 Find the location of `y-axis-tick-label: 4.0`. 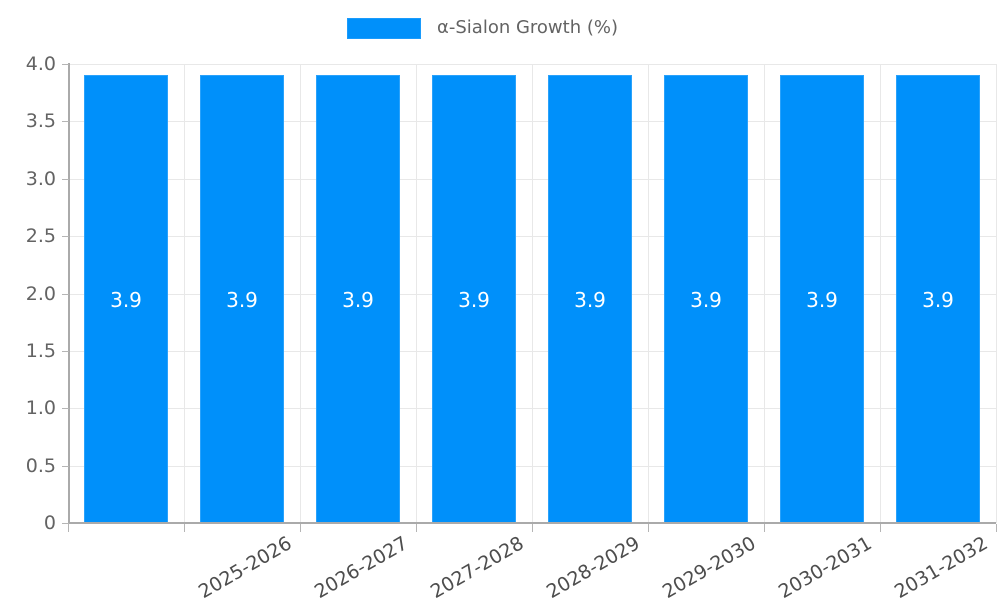

y-axis-tick-label: 4.0 is located at coordinates (40, 64).